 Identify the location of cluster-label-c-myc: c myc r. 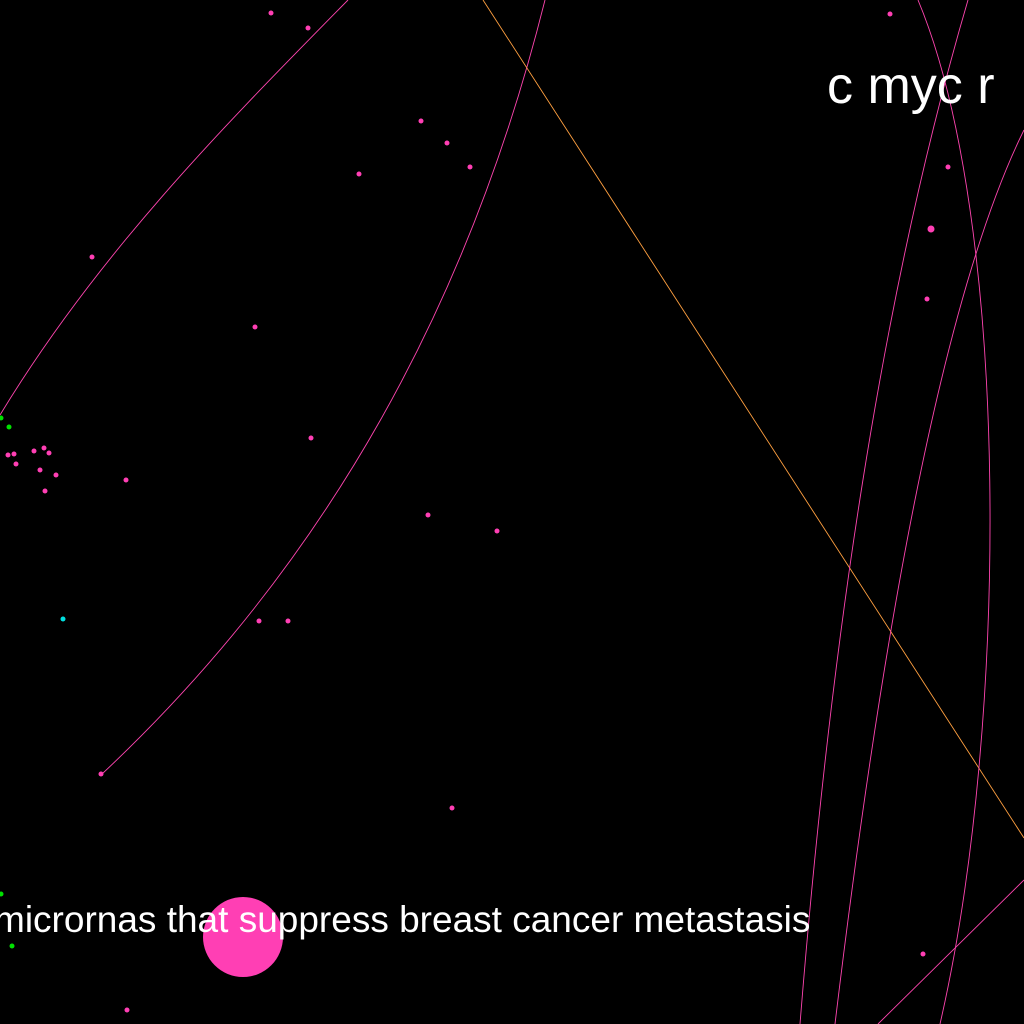
(911, 86).